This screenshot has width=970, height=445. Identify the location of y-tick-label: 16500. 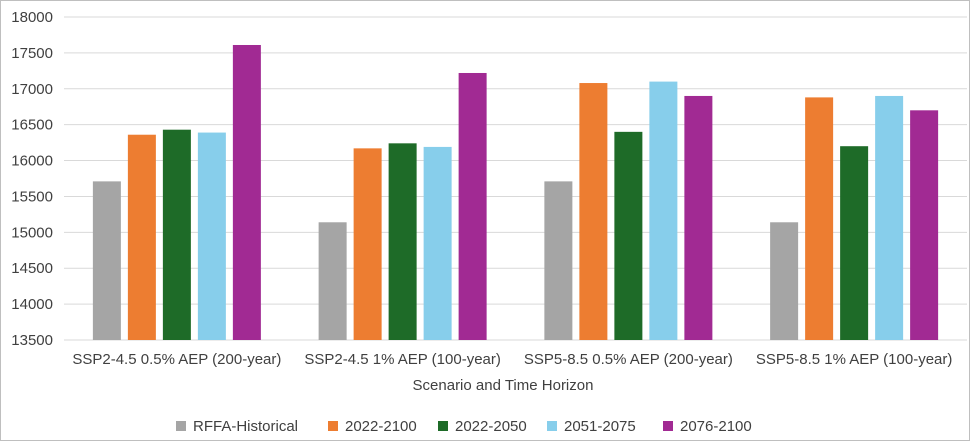
(32, 125).